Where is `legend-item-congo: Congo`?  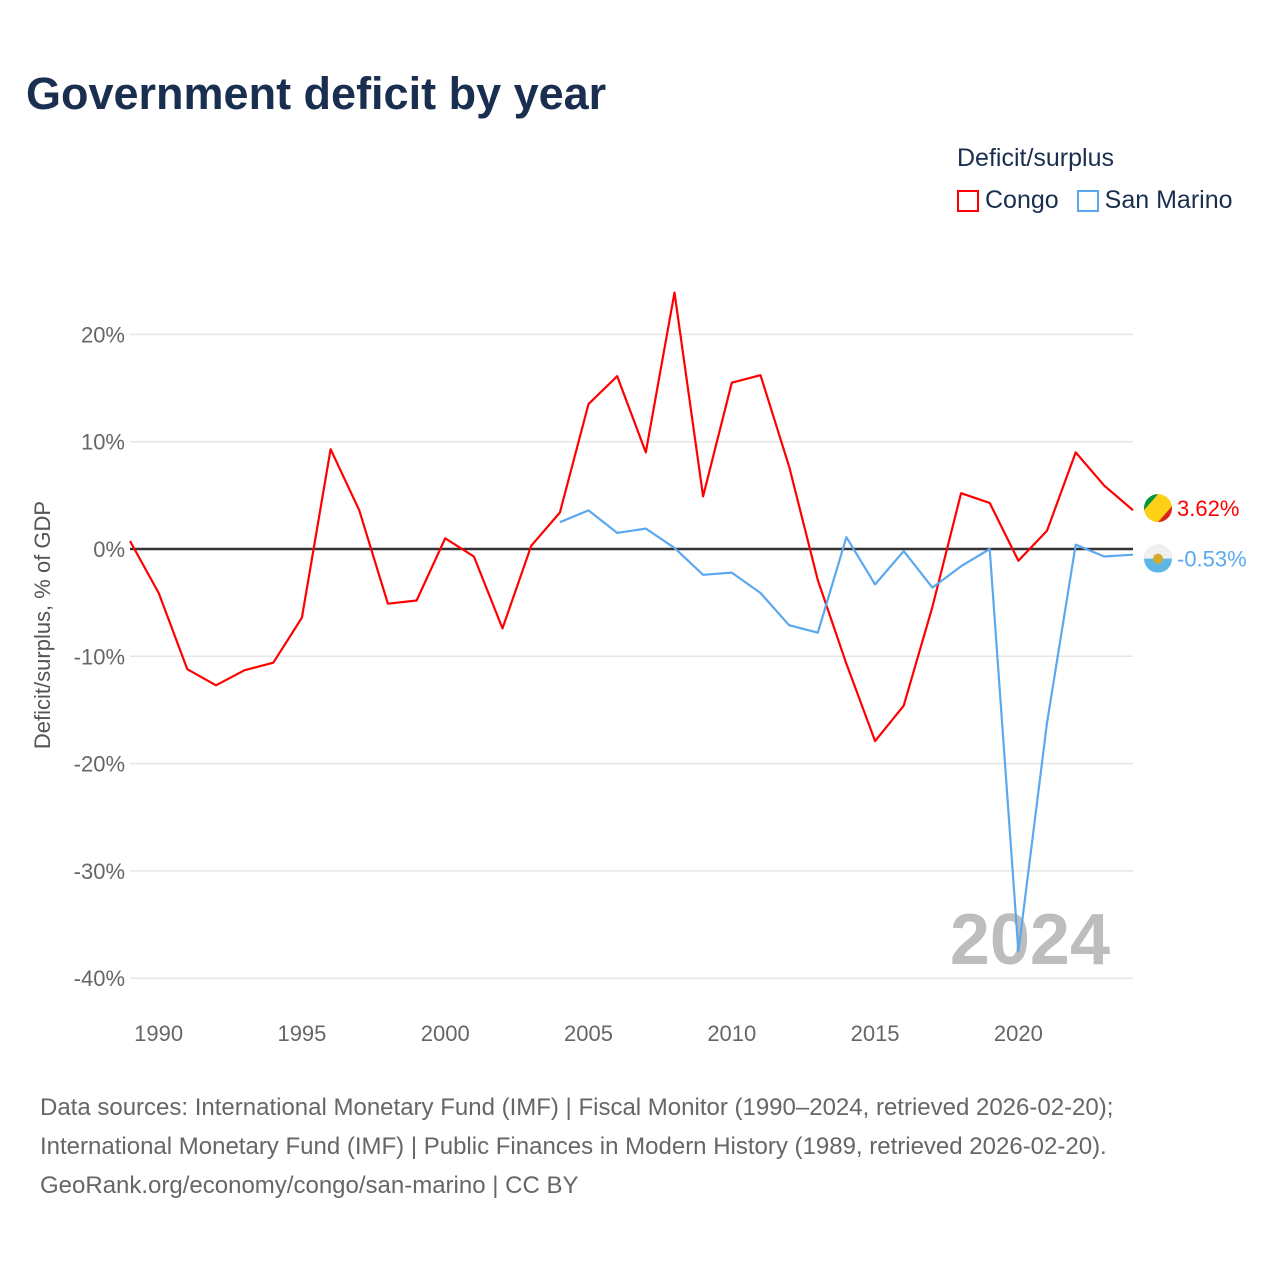
legend-item-congo: Congo is located at coordinates (1008, 200).